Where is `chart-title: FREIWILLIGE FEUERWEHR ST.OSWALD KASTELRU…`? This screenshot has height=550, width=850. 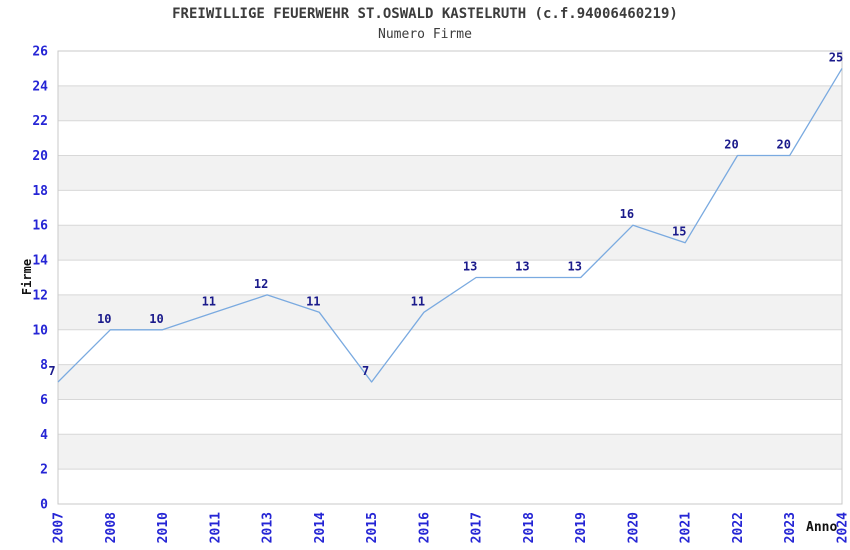 chart-title: FREIWILLIGE FEUERWEHR ST.OSWALD KASTELRU… is located at coordinates (425, 14).